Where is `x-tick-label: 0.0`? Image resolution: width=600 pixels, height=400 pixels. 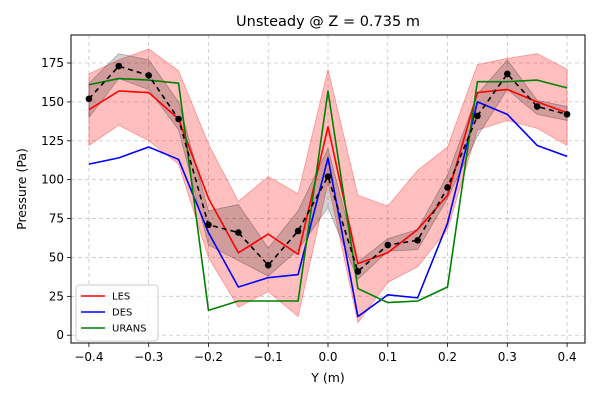 x-tick-label: 0.0 is located at coordinates (327, 357).